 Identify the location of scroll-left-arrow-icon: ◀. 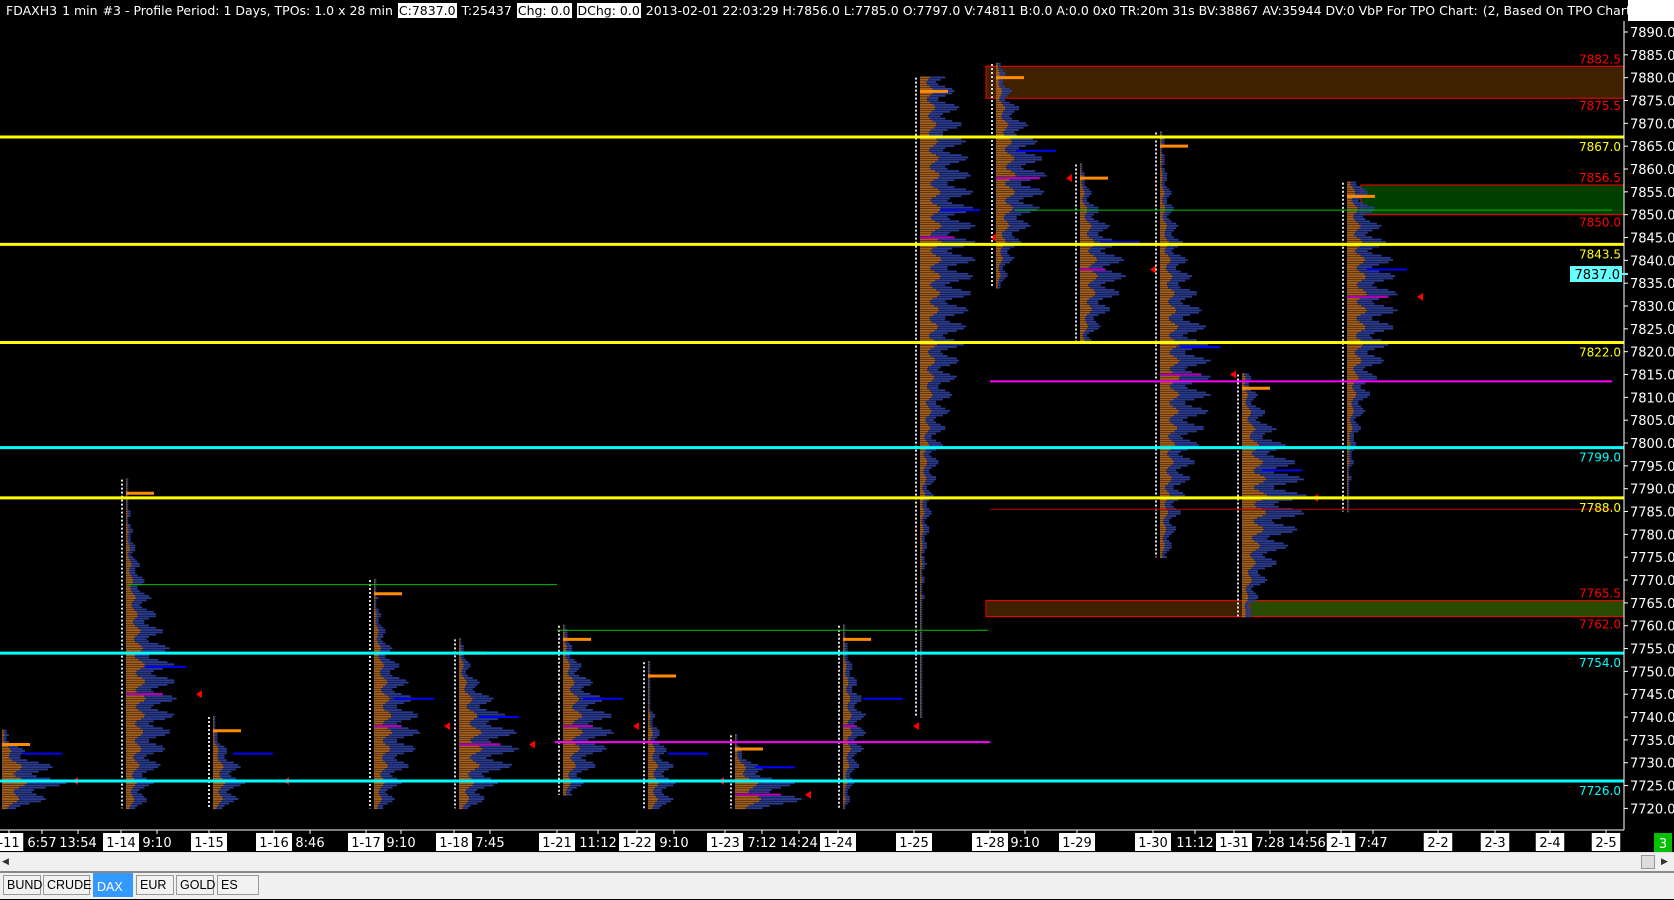
(5, 862).